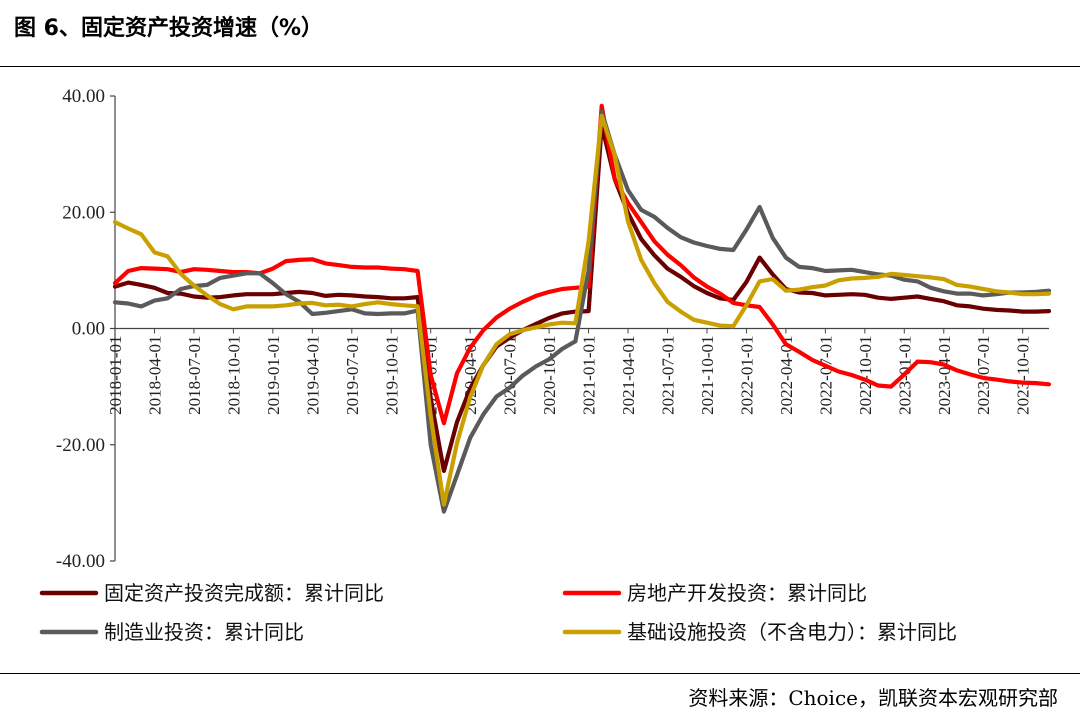  Describe the element at coordinates (1023, 375) in the screenshot. I see `x-tick-label: 2023-10-01` at that location.